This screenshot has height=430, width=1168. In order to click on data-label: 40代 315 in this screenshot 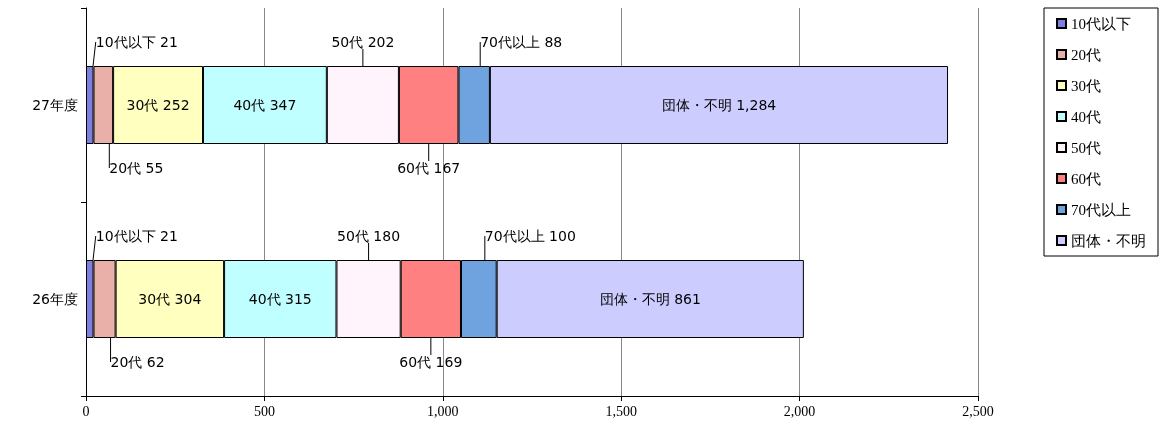, I will do `click(280, 299)`.